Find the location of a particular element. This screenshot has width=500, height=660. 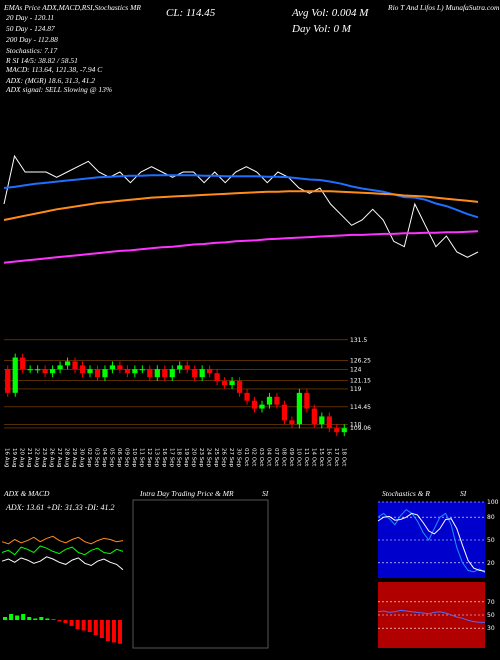

panel-title: Stochastics & R is located at coordinates (406, 493).